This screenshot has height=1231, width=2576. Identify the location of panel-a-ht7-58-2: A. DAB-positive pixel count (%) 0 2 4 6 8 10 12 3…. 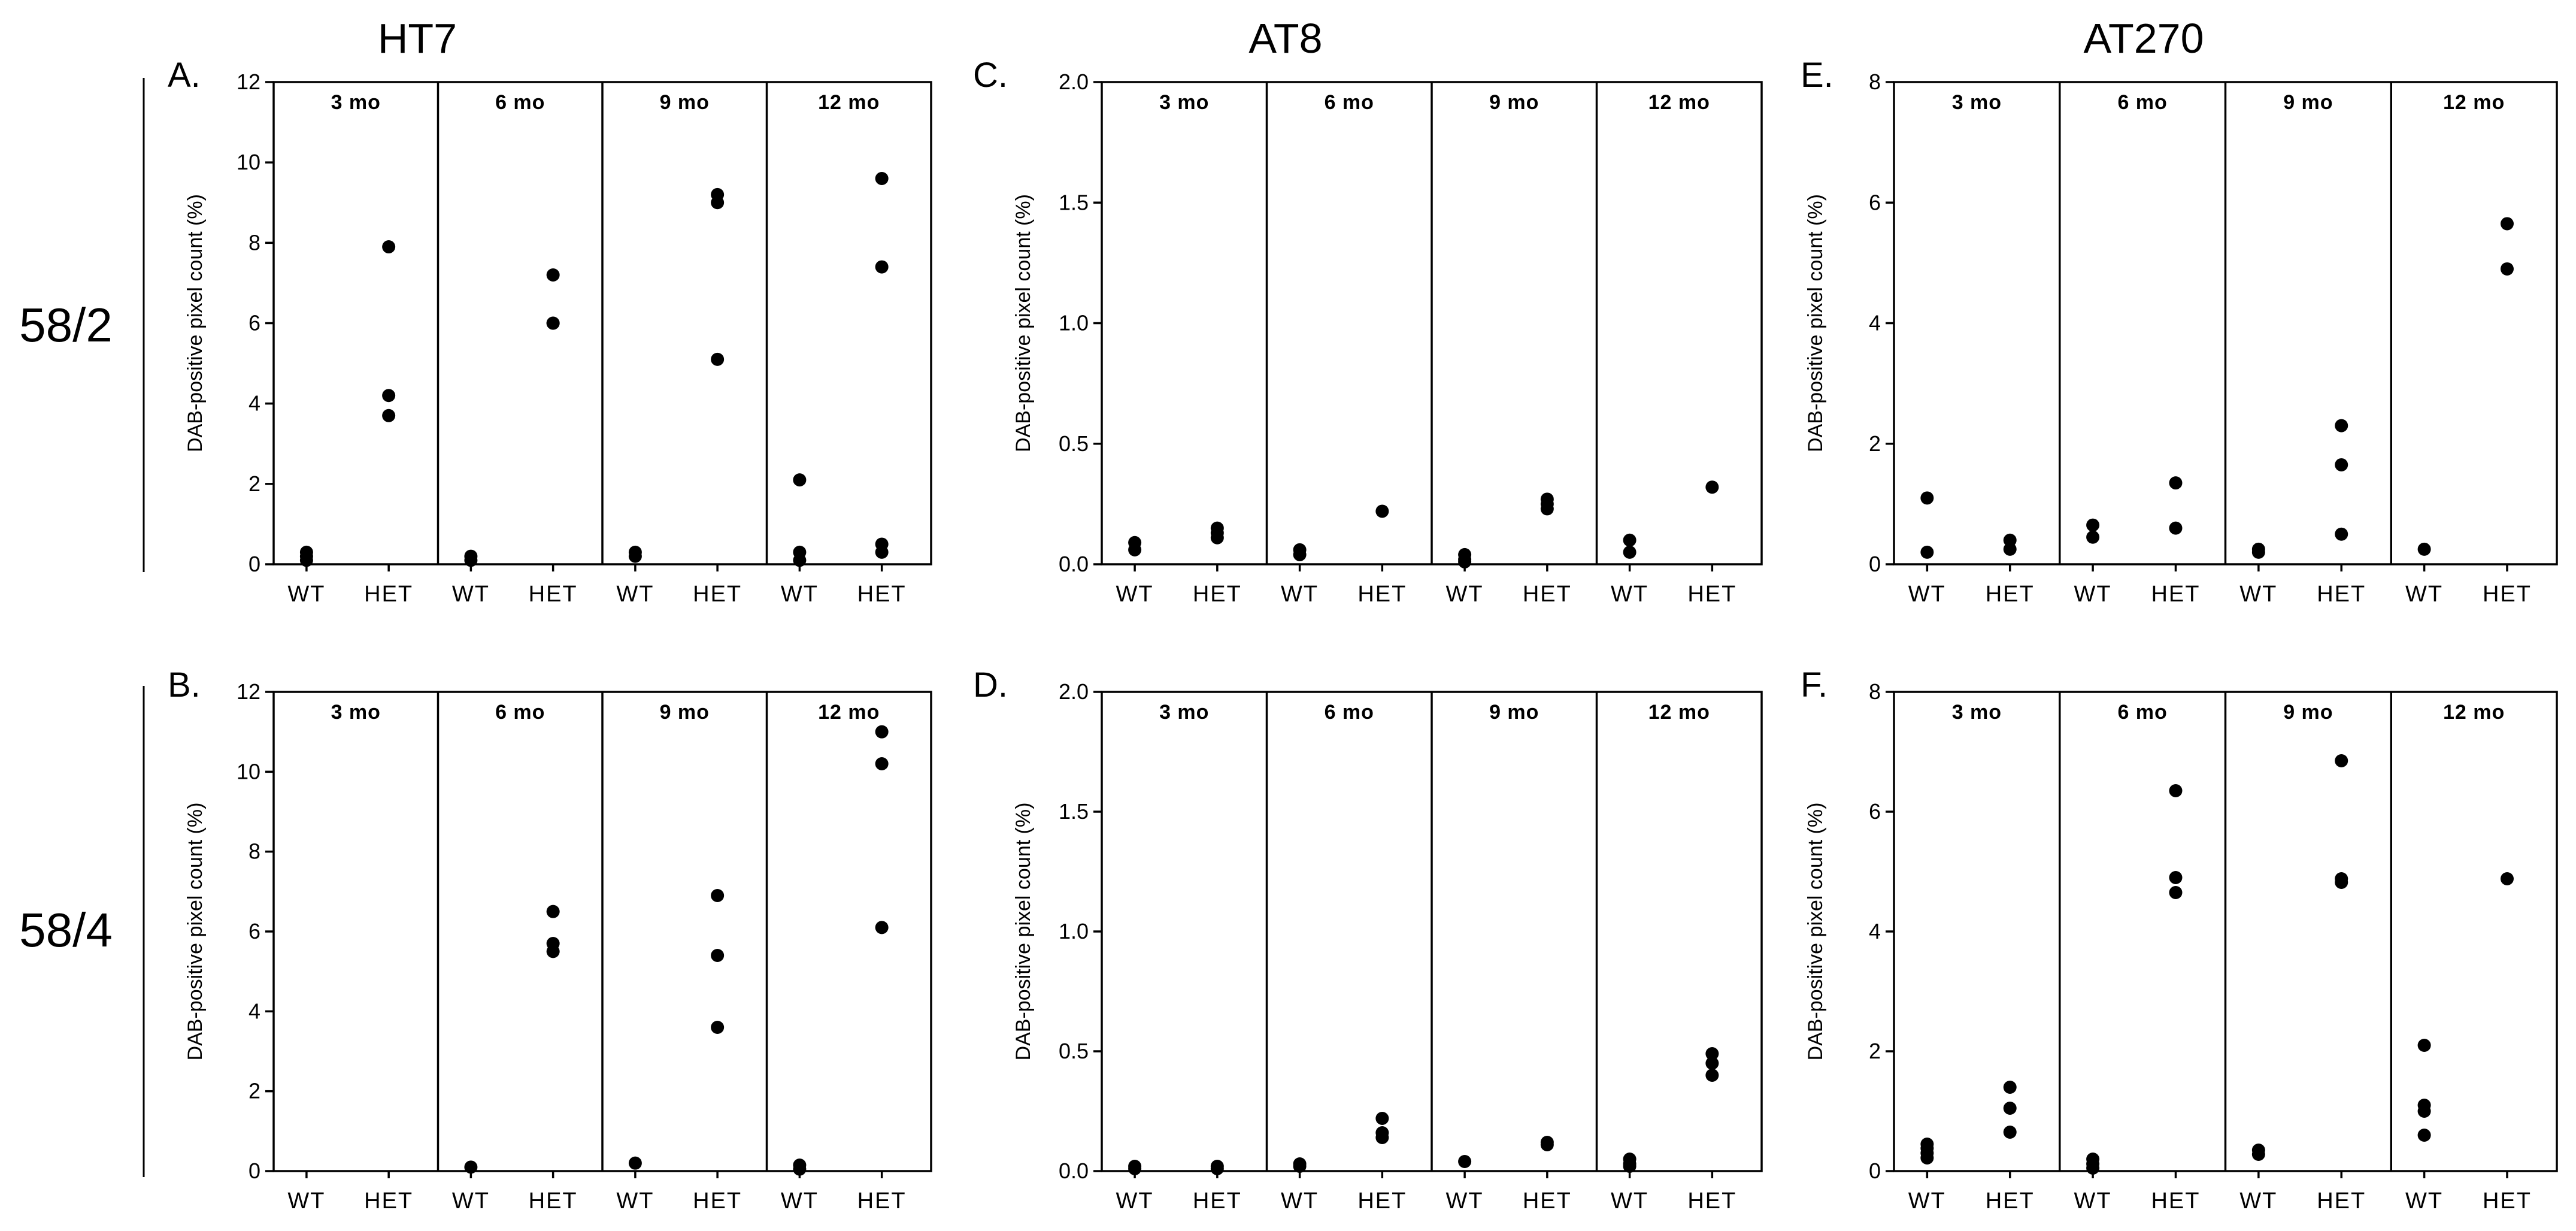
(550, 331).